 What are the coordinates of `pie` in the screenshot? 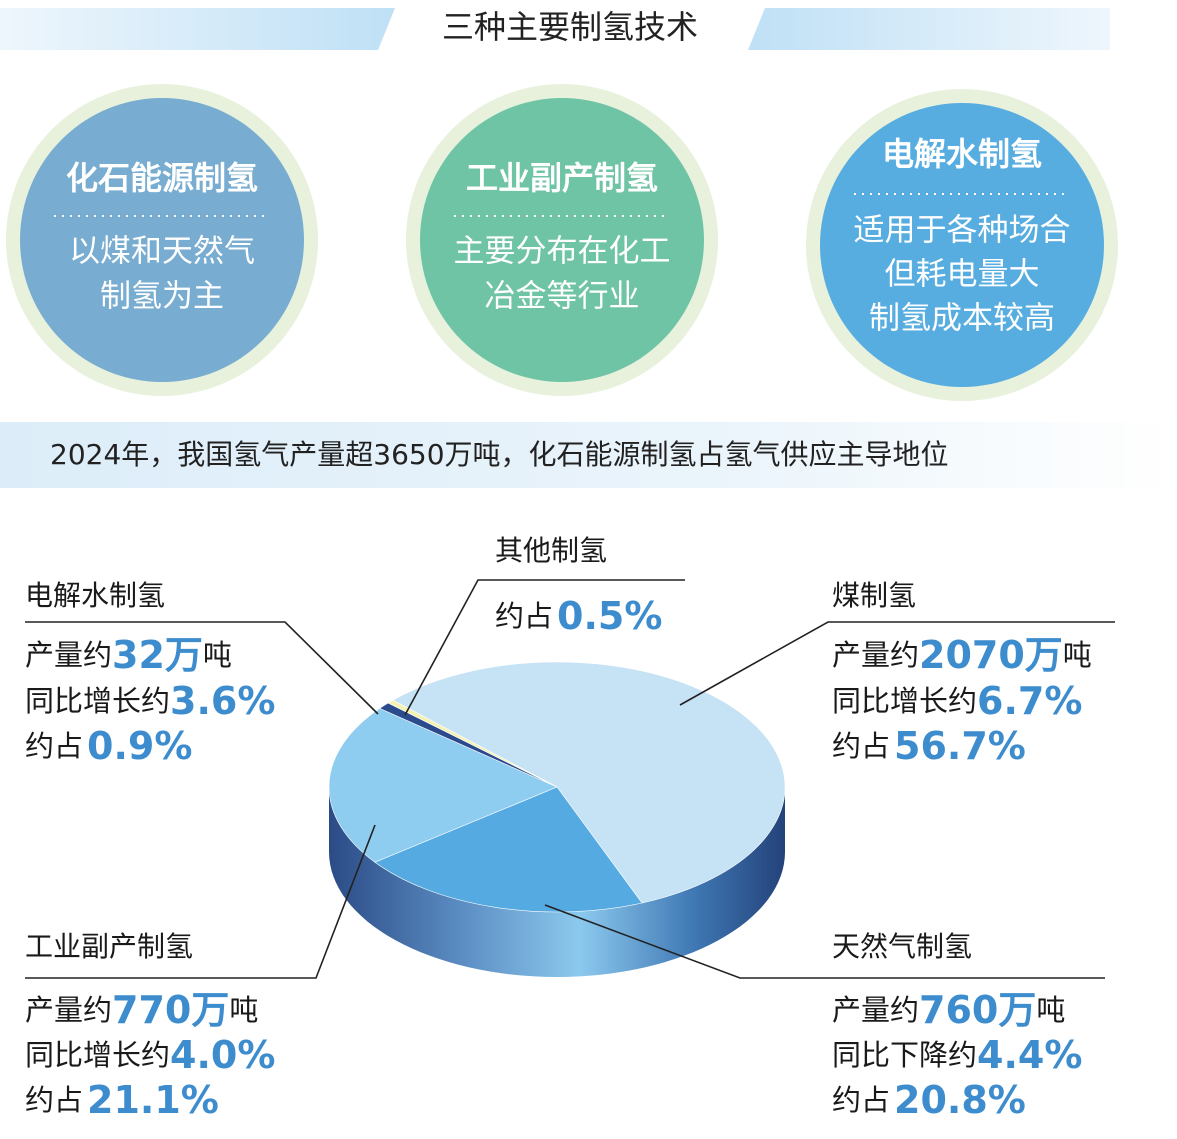 It's located at (557, 819).